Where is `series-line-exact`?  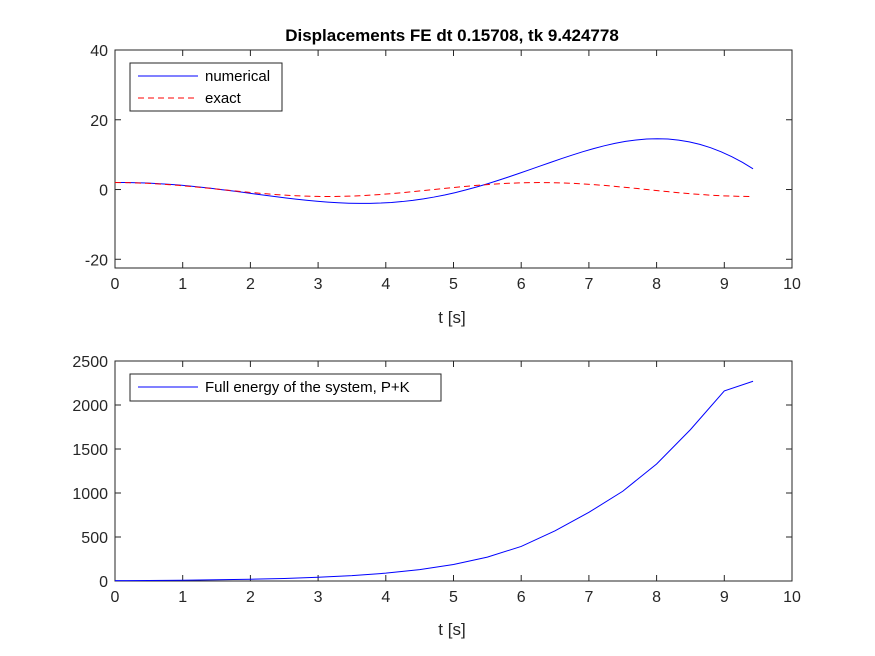 series-line-exact is located at coordinates (434, 190).